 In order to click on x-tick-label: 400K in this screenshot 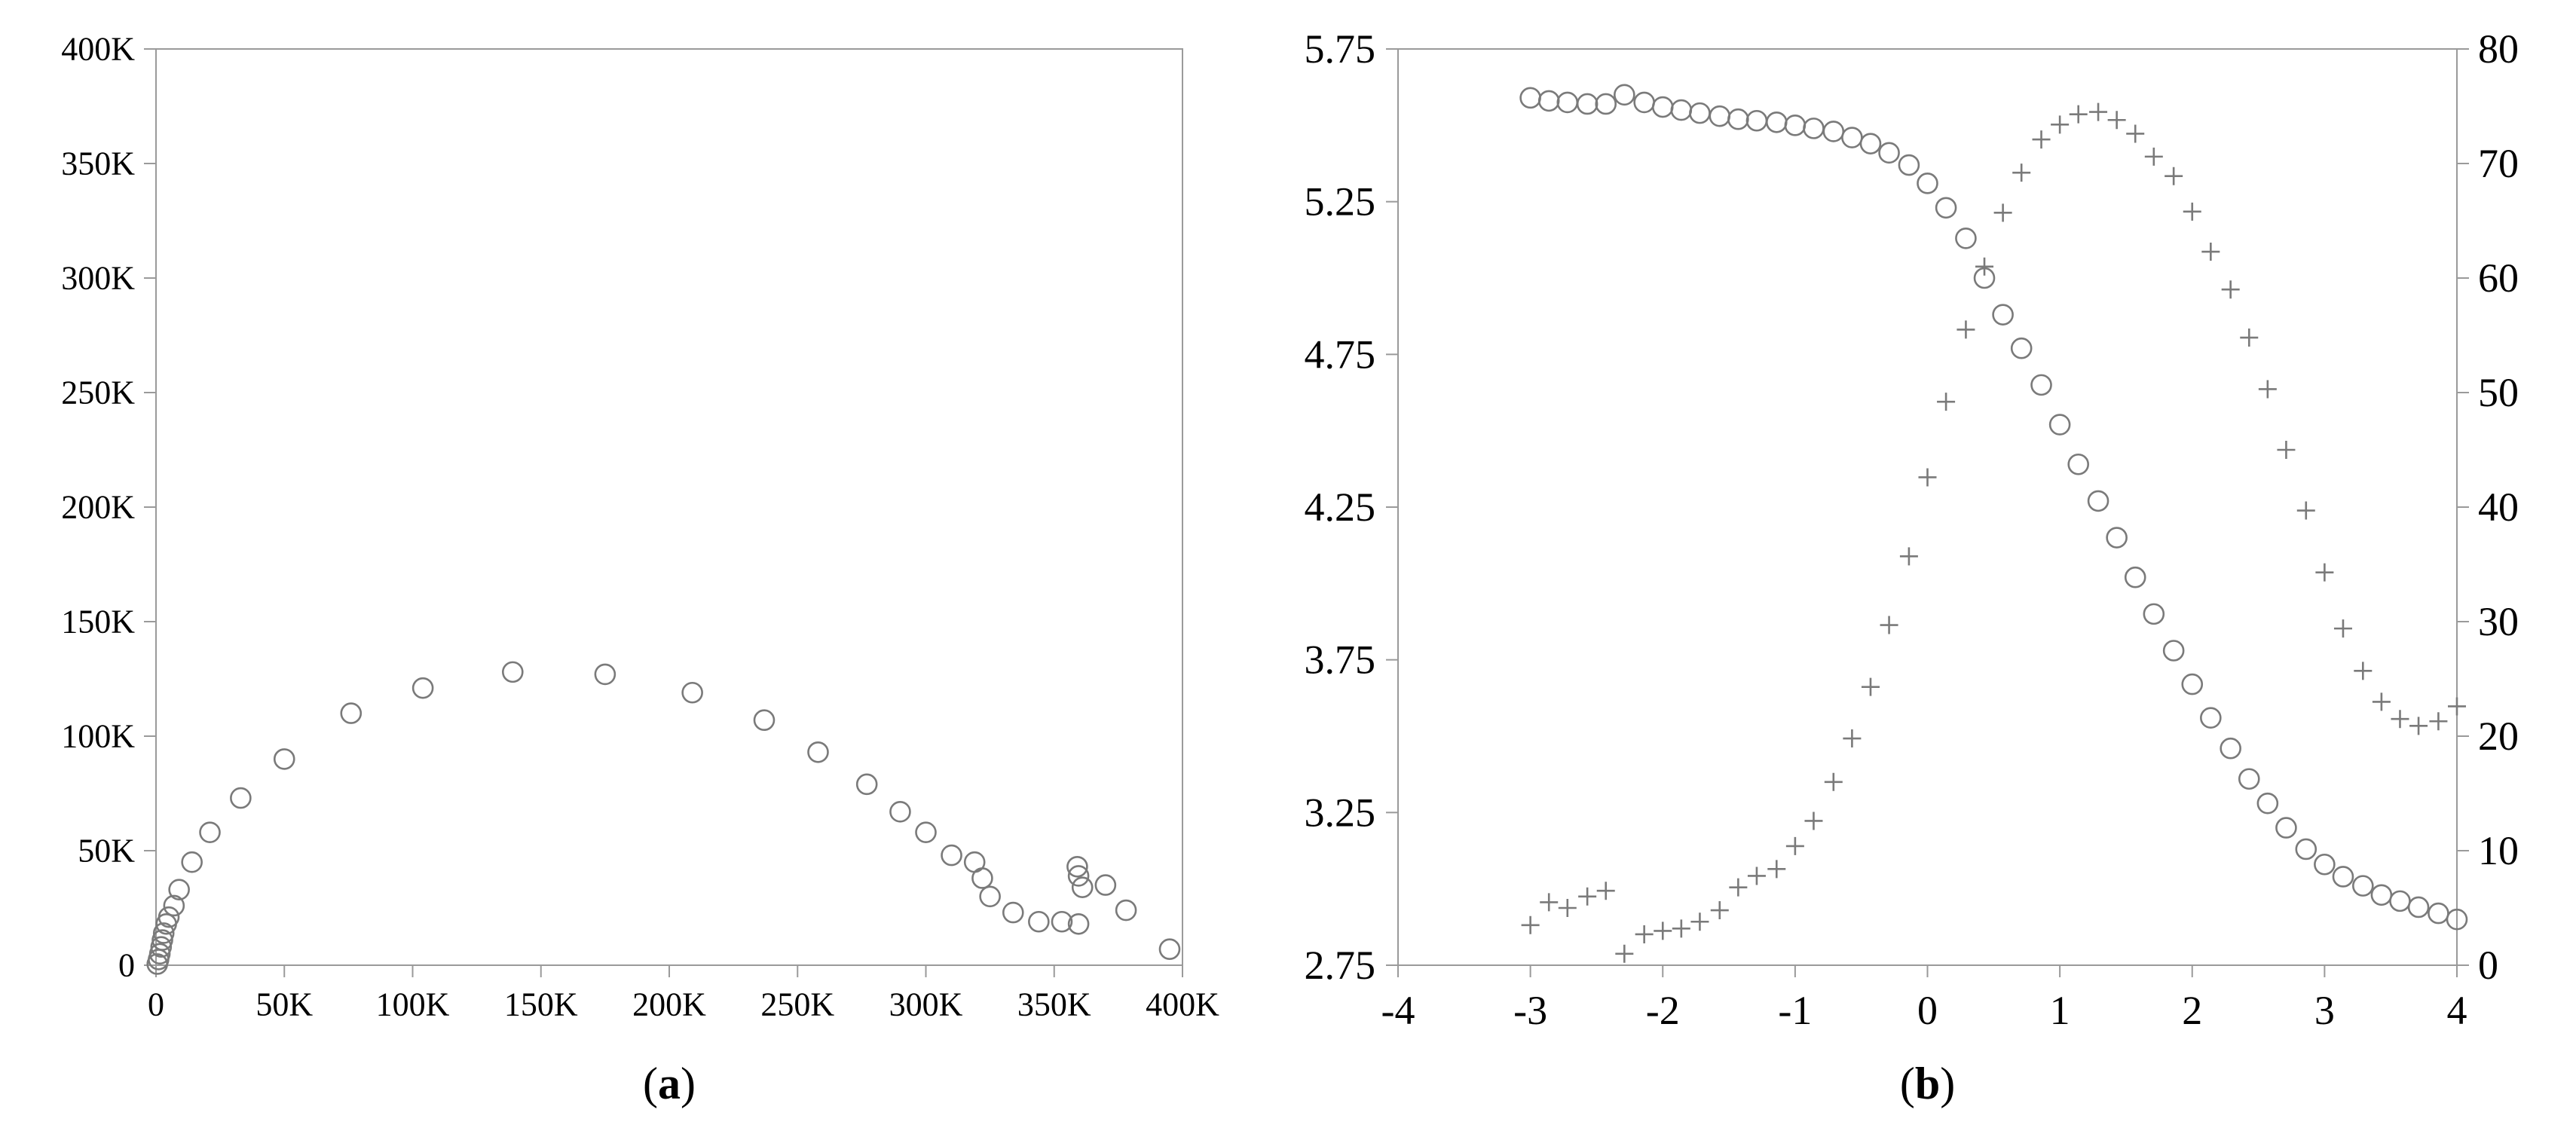, I will do `click(1182, 1004)`.